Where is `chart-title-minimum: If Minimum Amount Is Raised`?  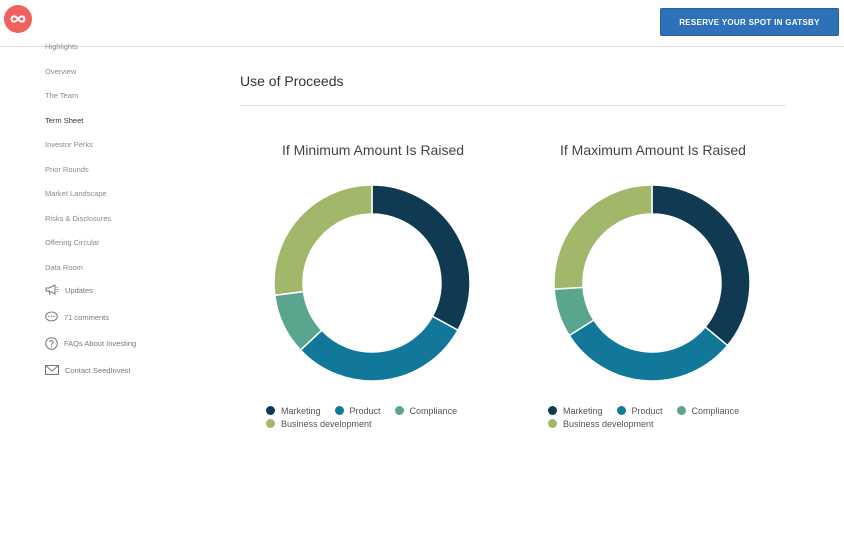 chart-title-minimum: If Minimum Amount Is Raised is located at coordinates (373, 150).